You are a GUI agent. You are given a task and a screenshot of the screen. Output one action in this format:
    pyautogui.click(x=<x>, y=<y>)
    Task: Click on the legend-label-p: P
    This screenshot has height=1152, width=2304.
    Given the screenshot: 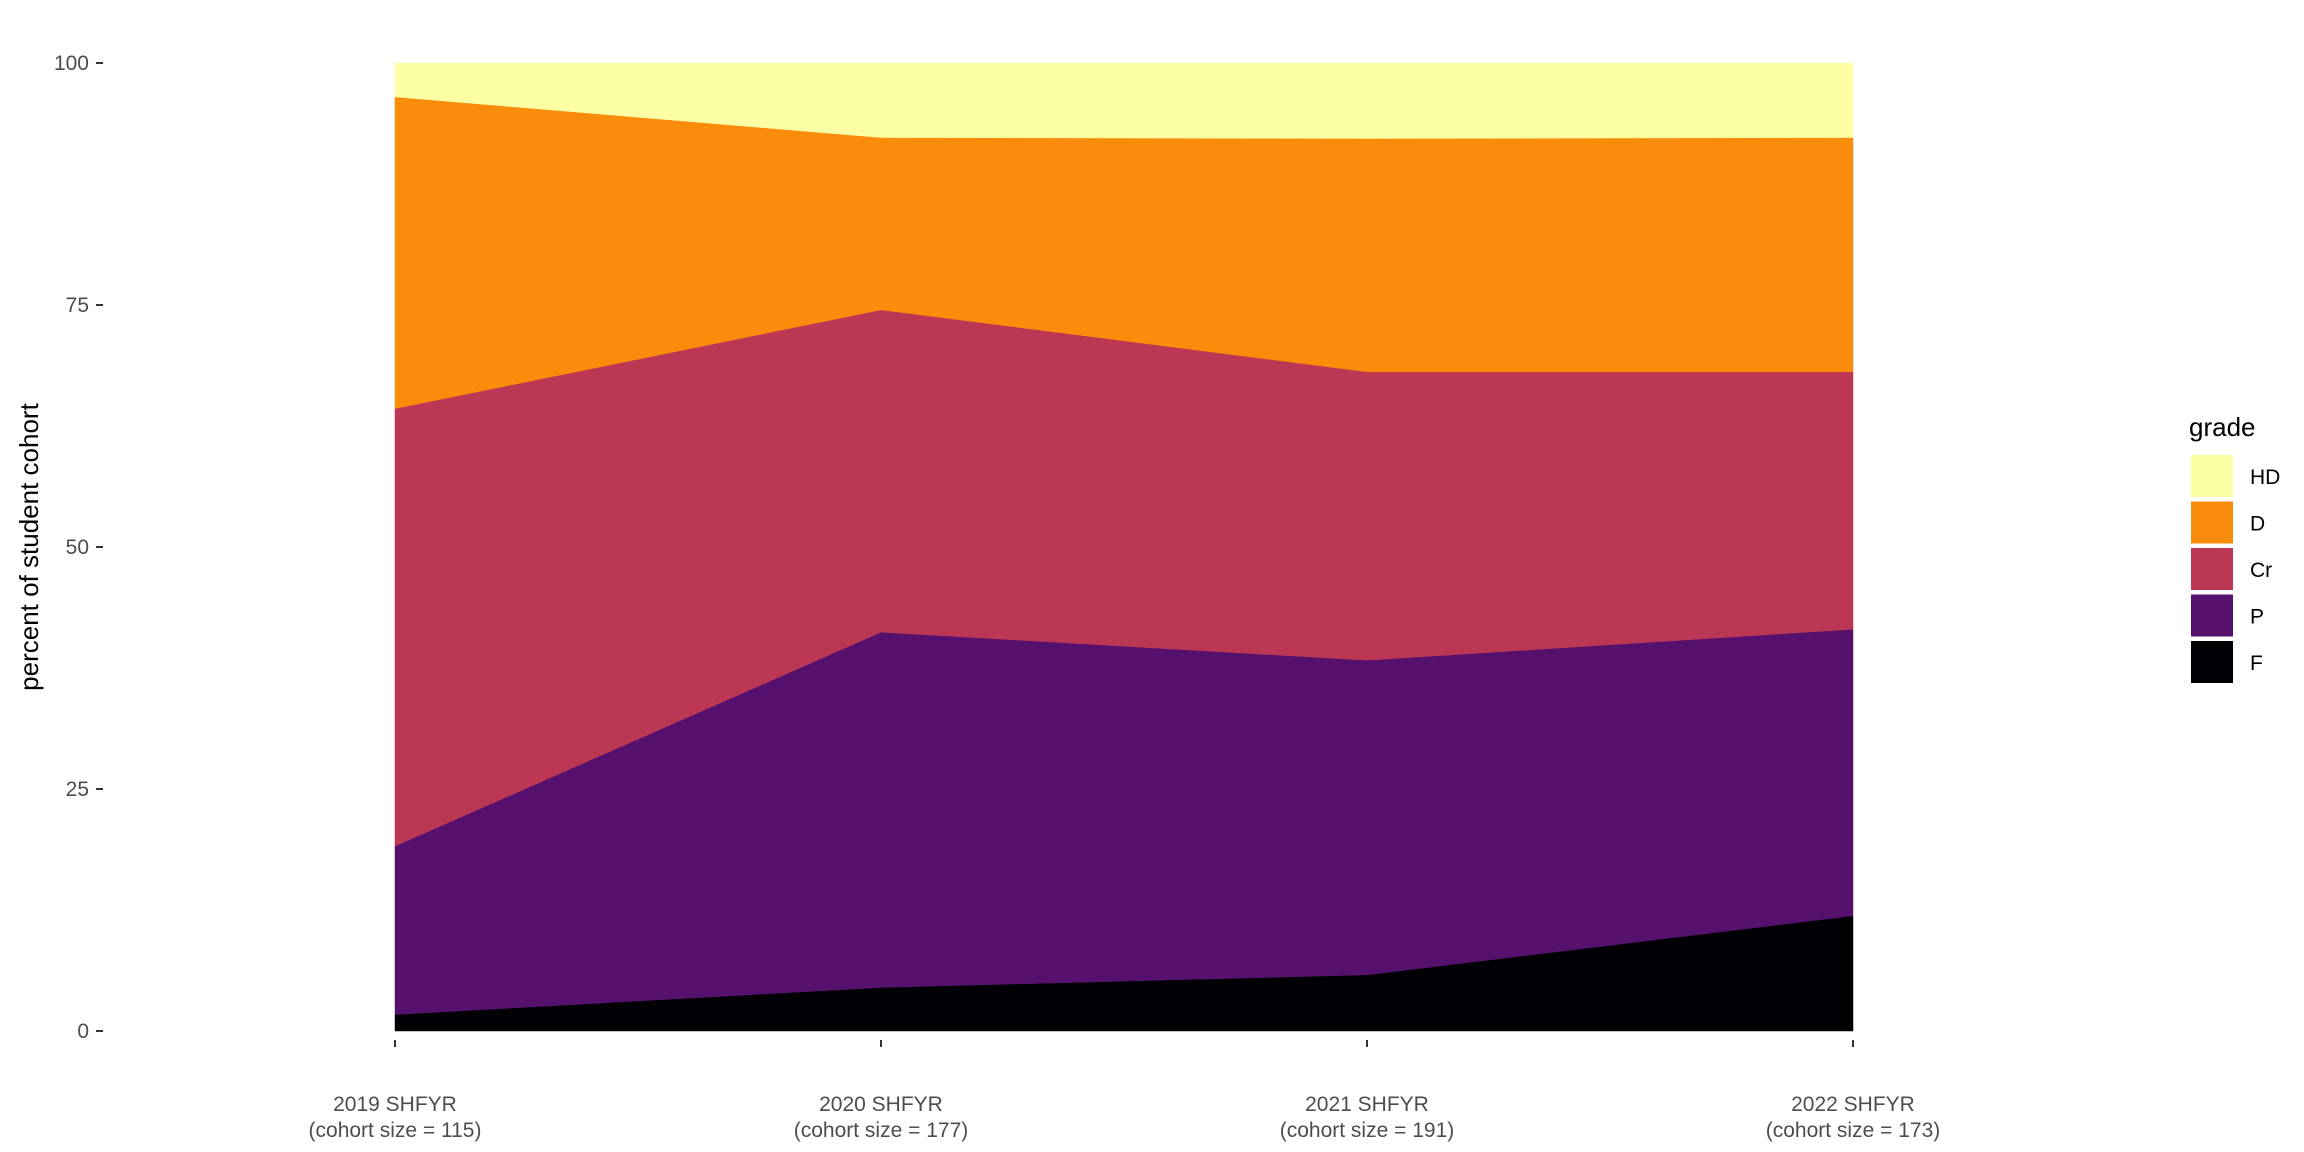 What is the action you would take?
    pyautogui.click(x=2257, y=617)
    